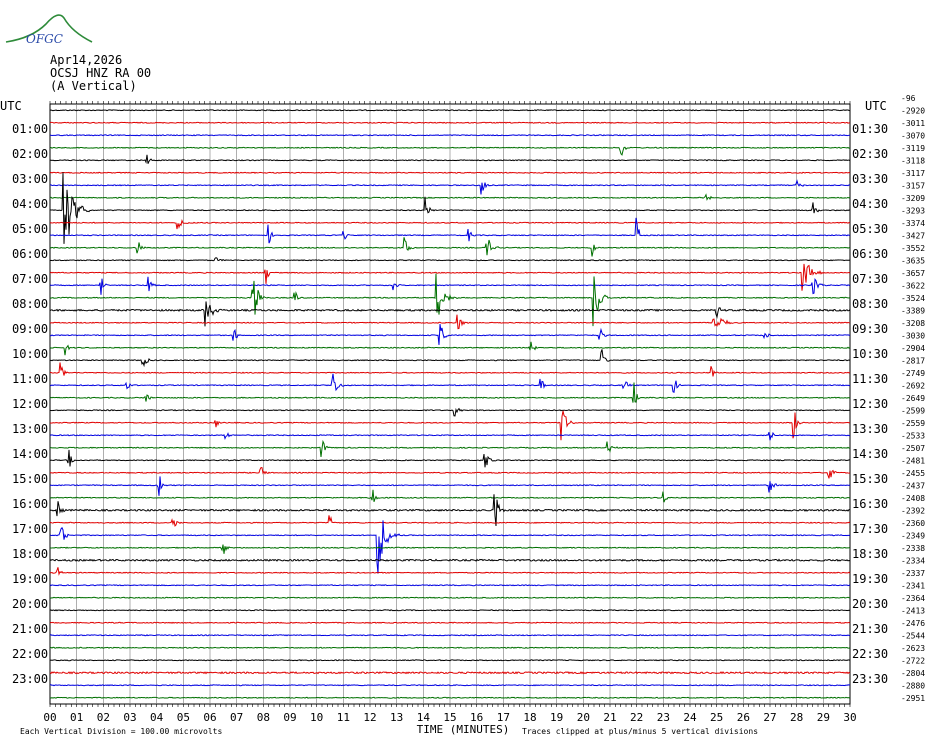  Describe the element at coordinates (913, 548) in the screenshot. I see `trace-offset-value: -2338` at that location.